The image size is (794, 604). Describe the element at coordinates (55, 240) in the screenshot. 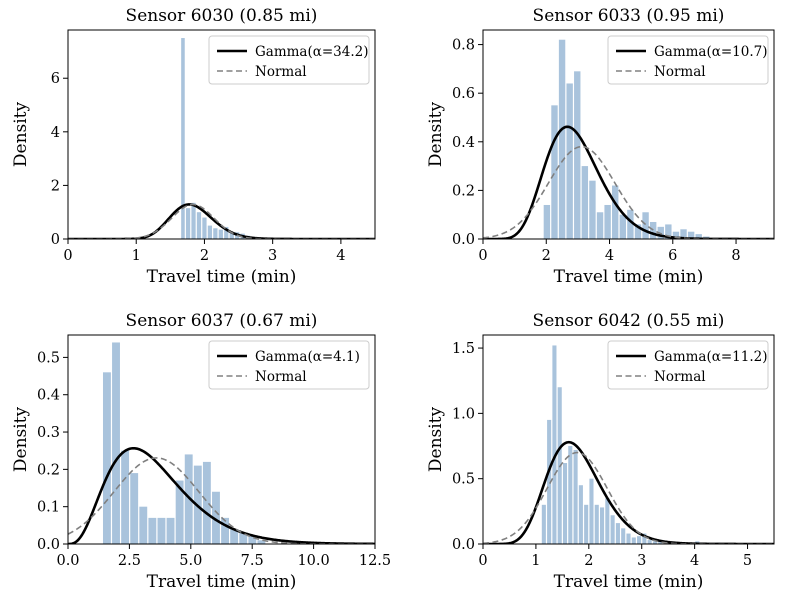

I see `y-tick-label: 0` at that location.